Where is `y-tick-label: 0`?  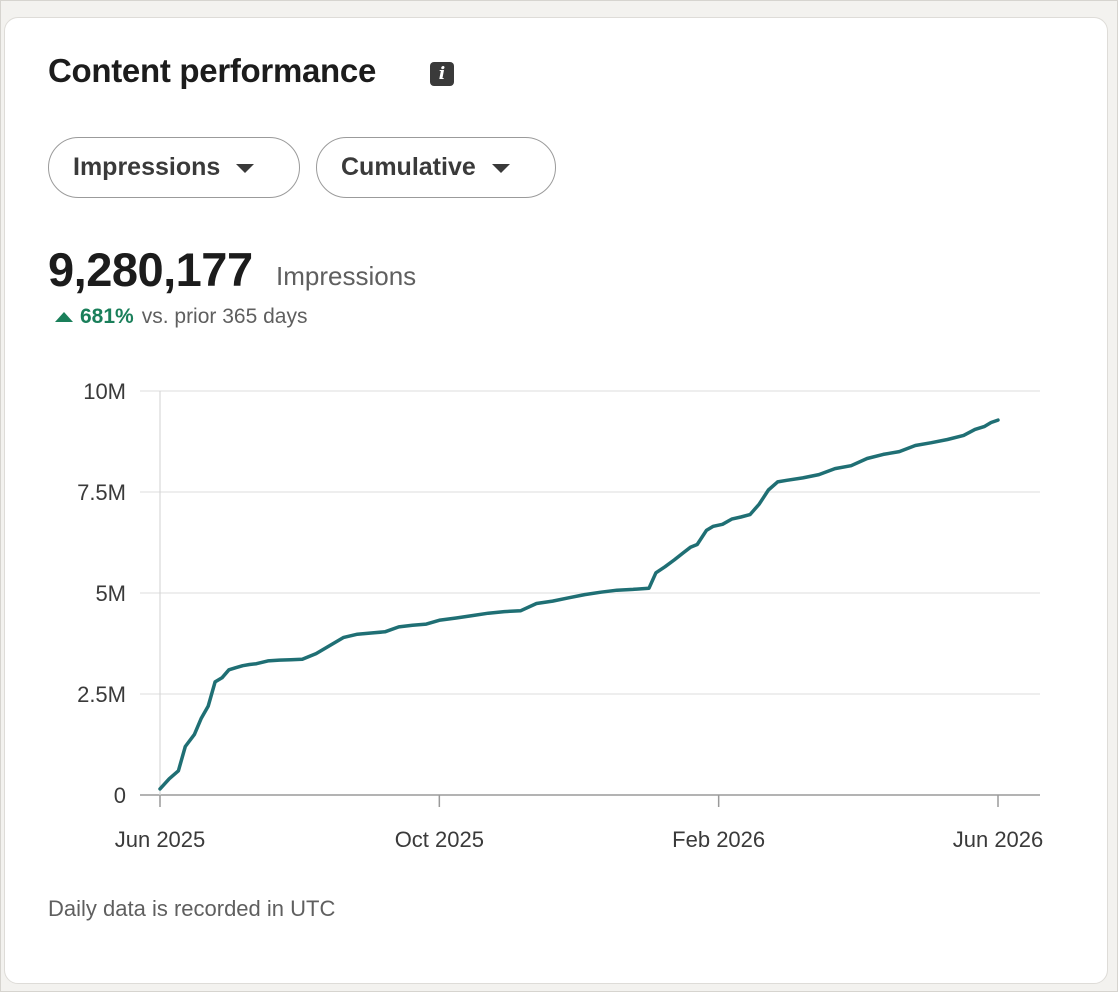 y-tick-label: 0 is located at coordinates (120, 795).